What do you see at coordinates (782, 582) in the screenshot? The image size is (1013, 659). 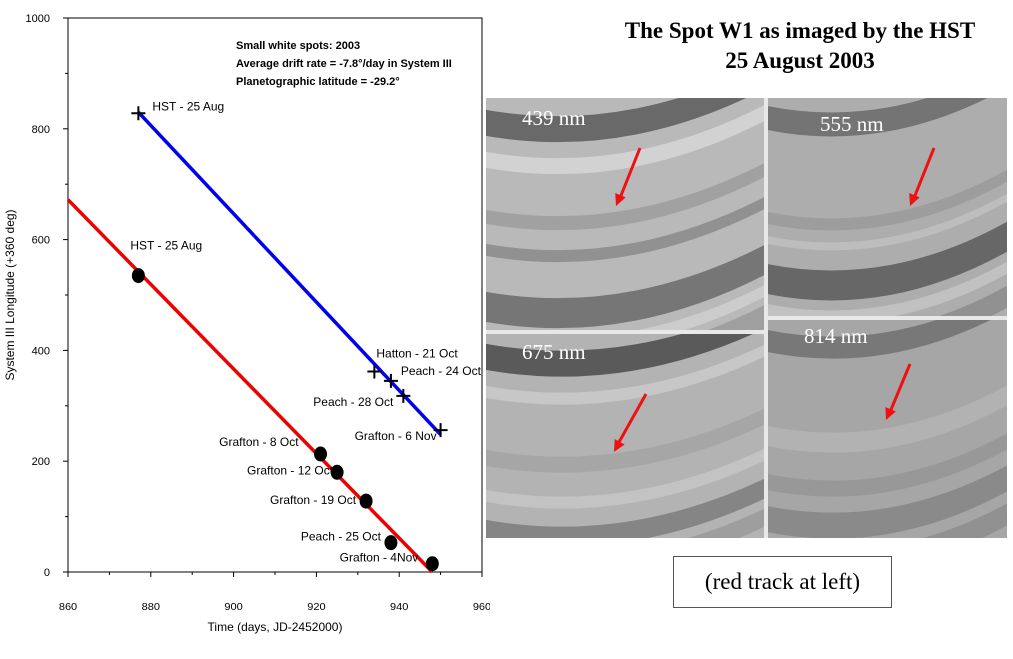 I see `caption-box: (red track at left)` at bounding box center [782, 582].